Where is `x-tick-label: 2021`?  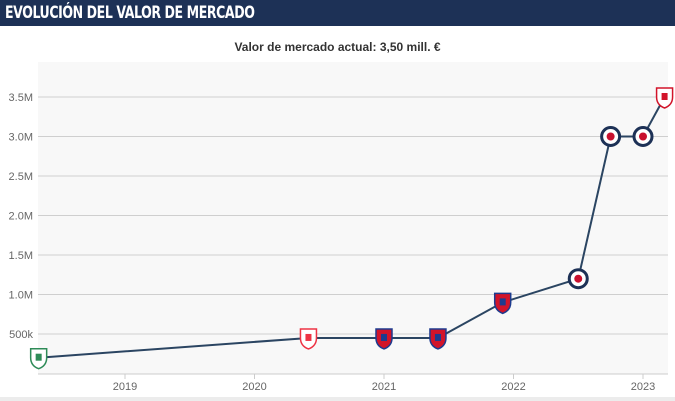
x-tick-label: 2021 is located at coordinates (384, 387).